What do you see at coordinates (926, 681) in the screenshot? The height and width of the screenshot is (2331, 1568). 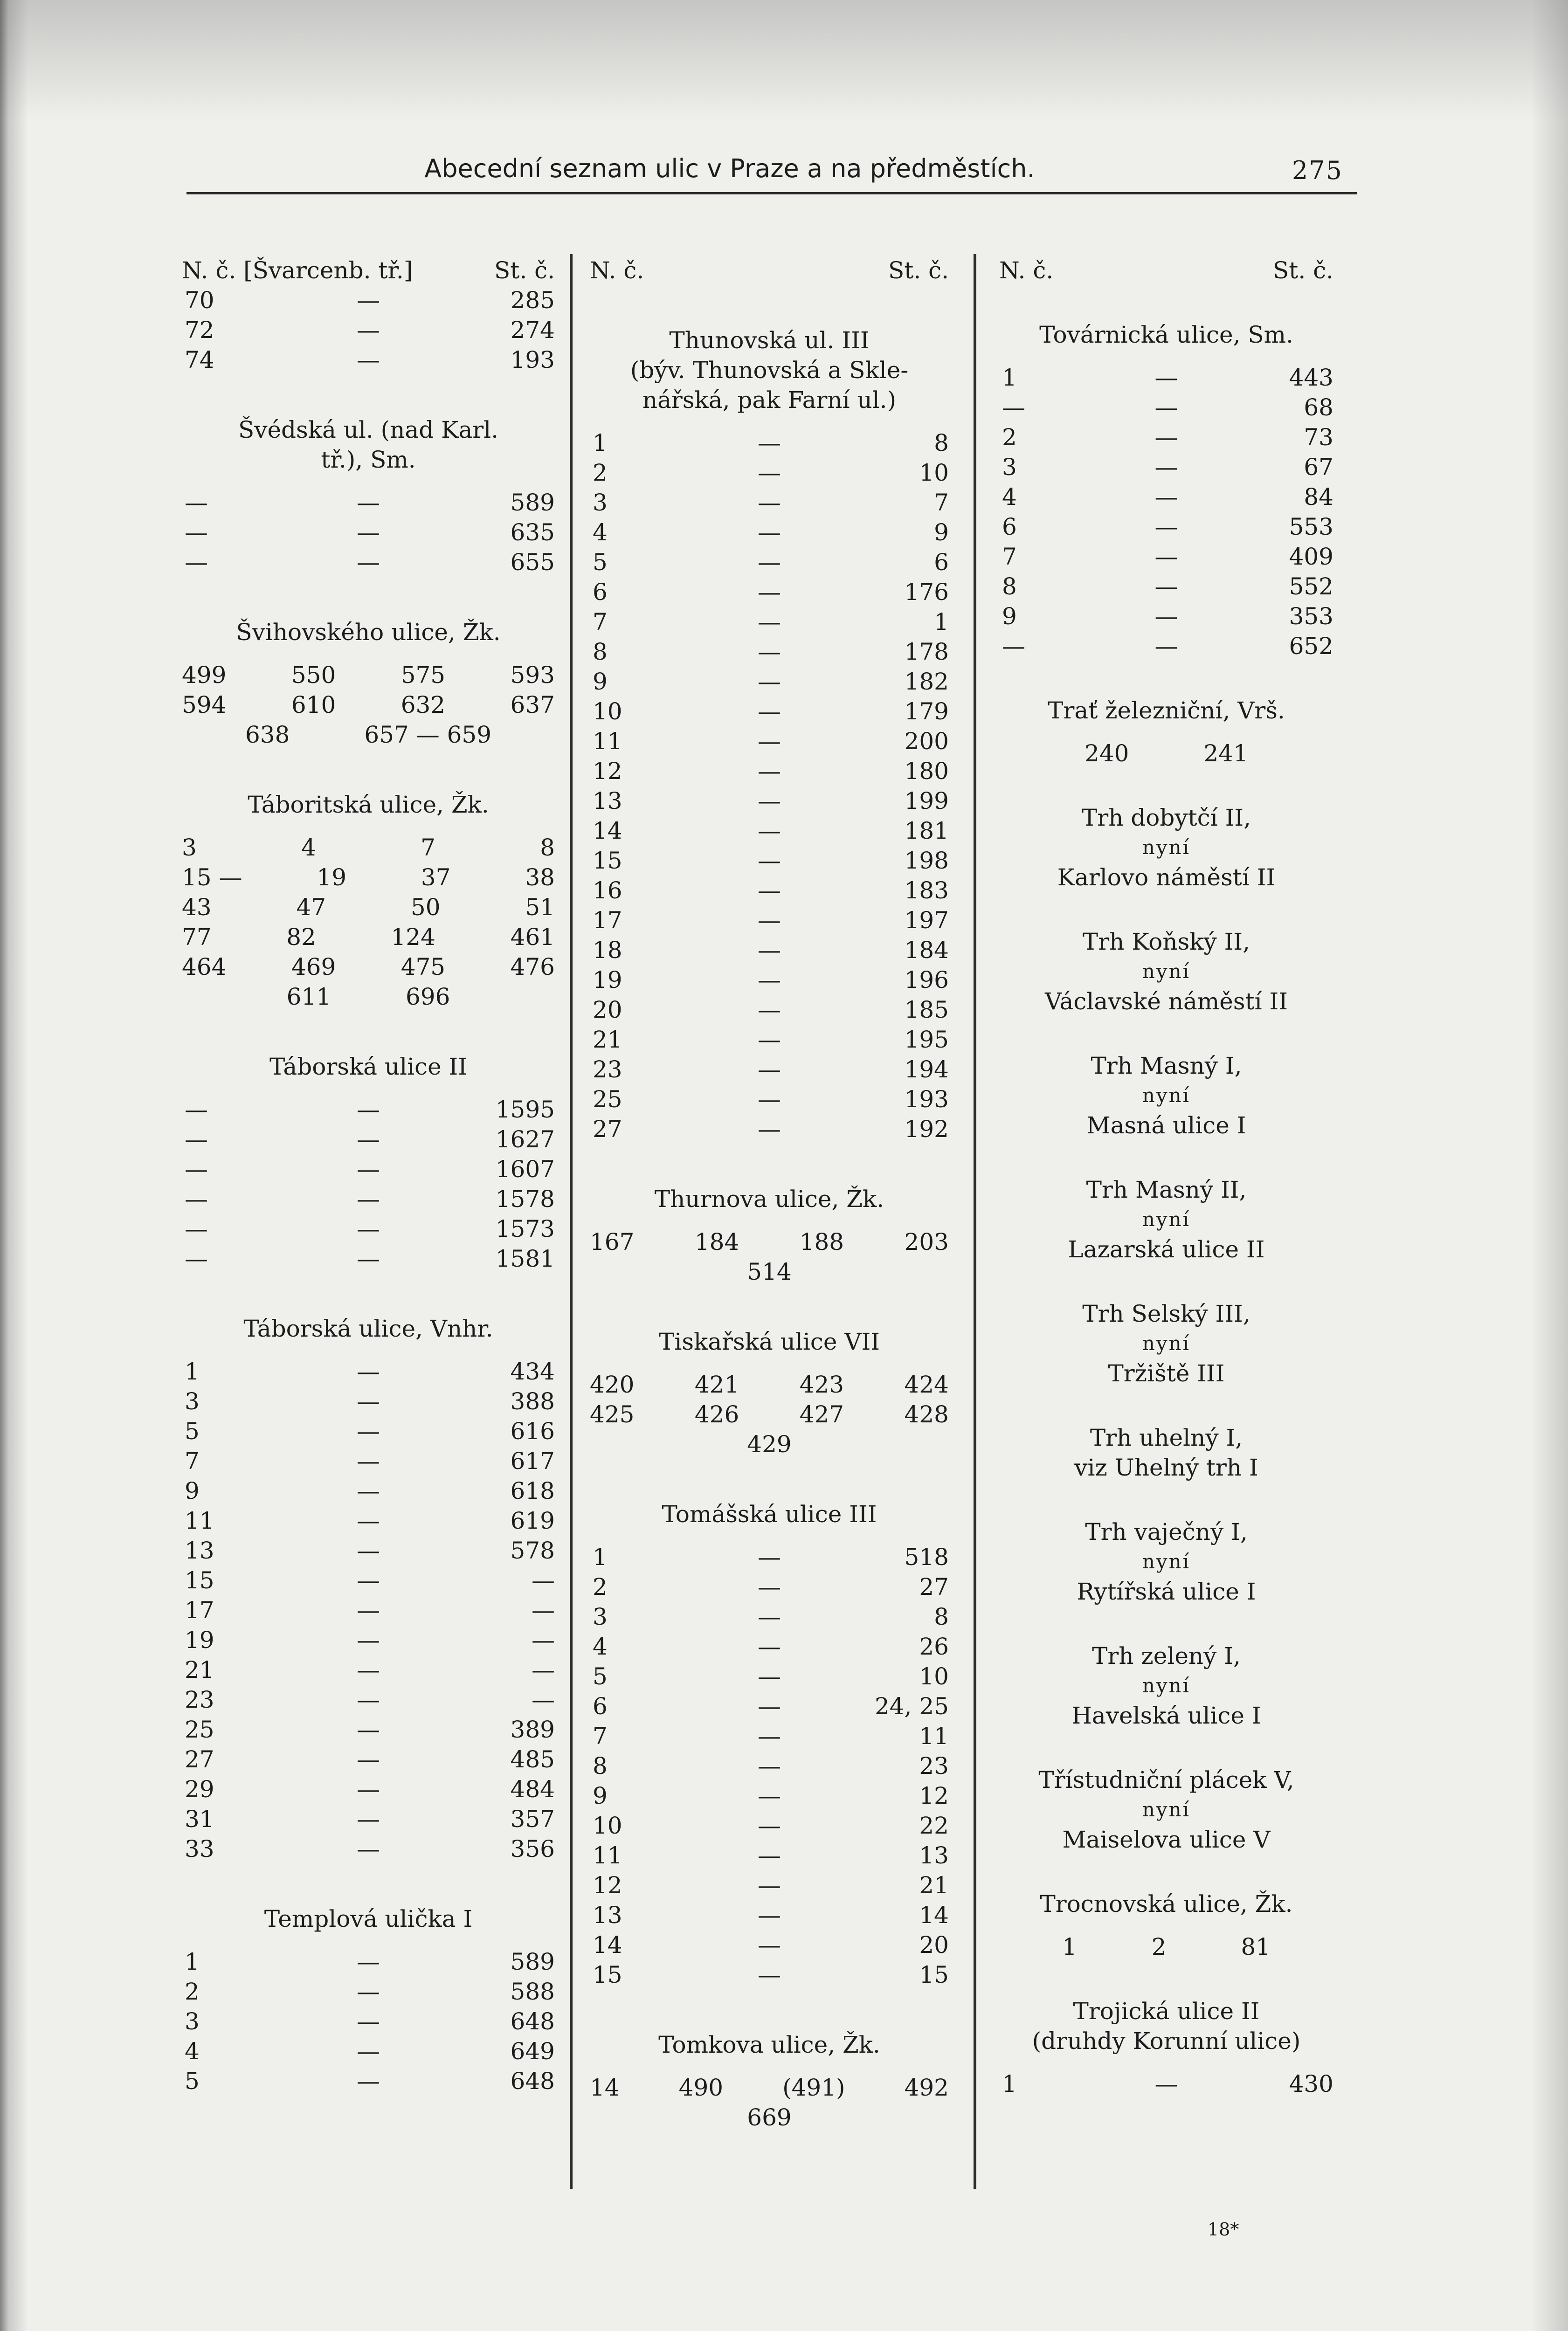 I see `old-number: 182` at bounding box center [926, 681].